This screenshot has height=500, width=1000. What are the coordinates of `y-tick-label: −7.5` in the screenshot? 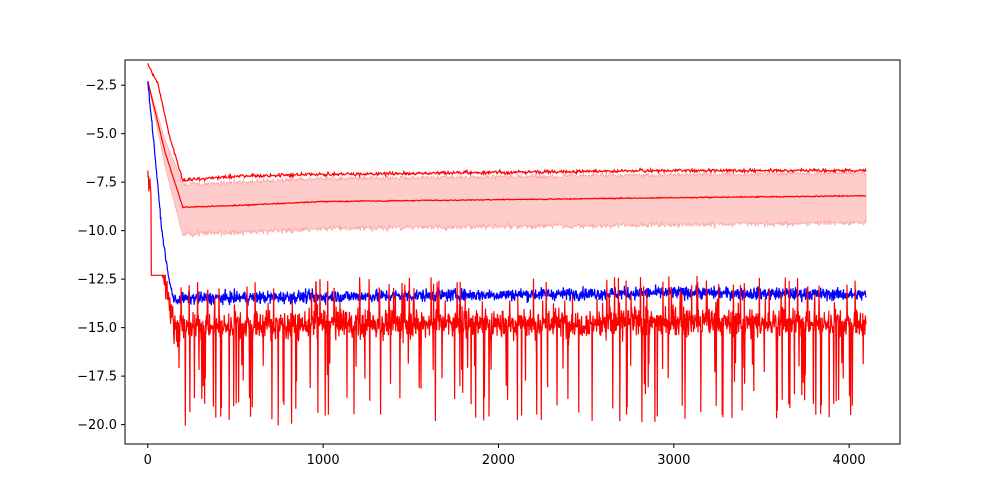 It's located at (101, 183).